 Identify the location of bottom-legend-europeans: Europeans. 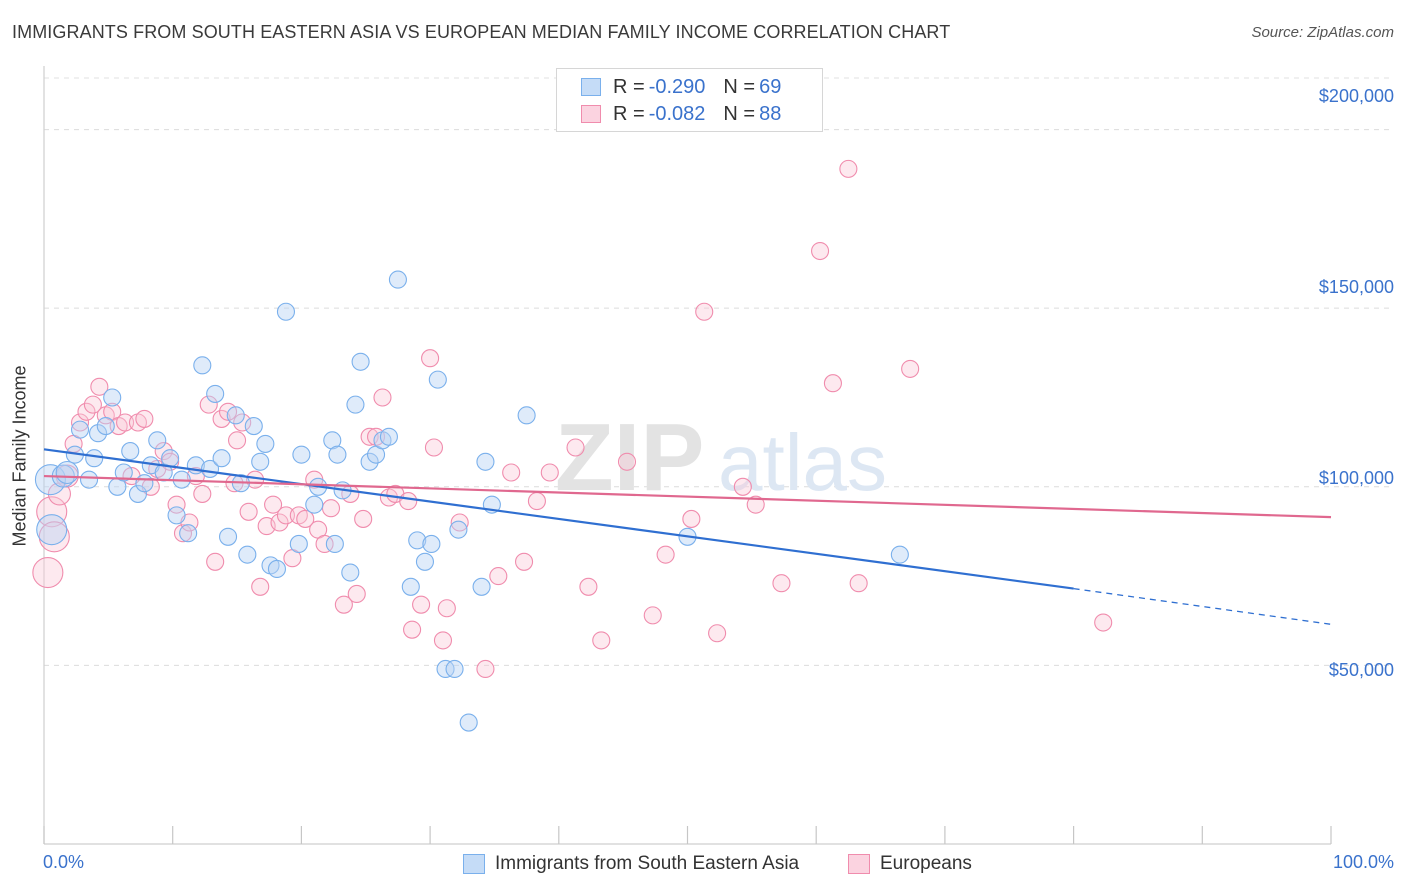
(910, 864).